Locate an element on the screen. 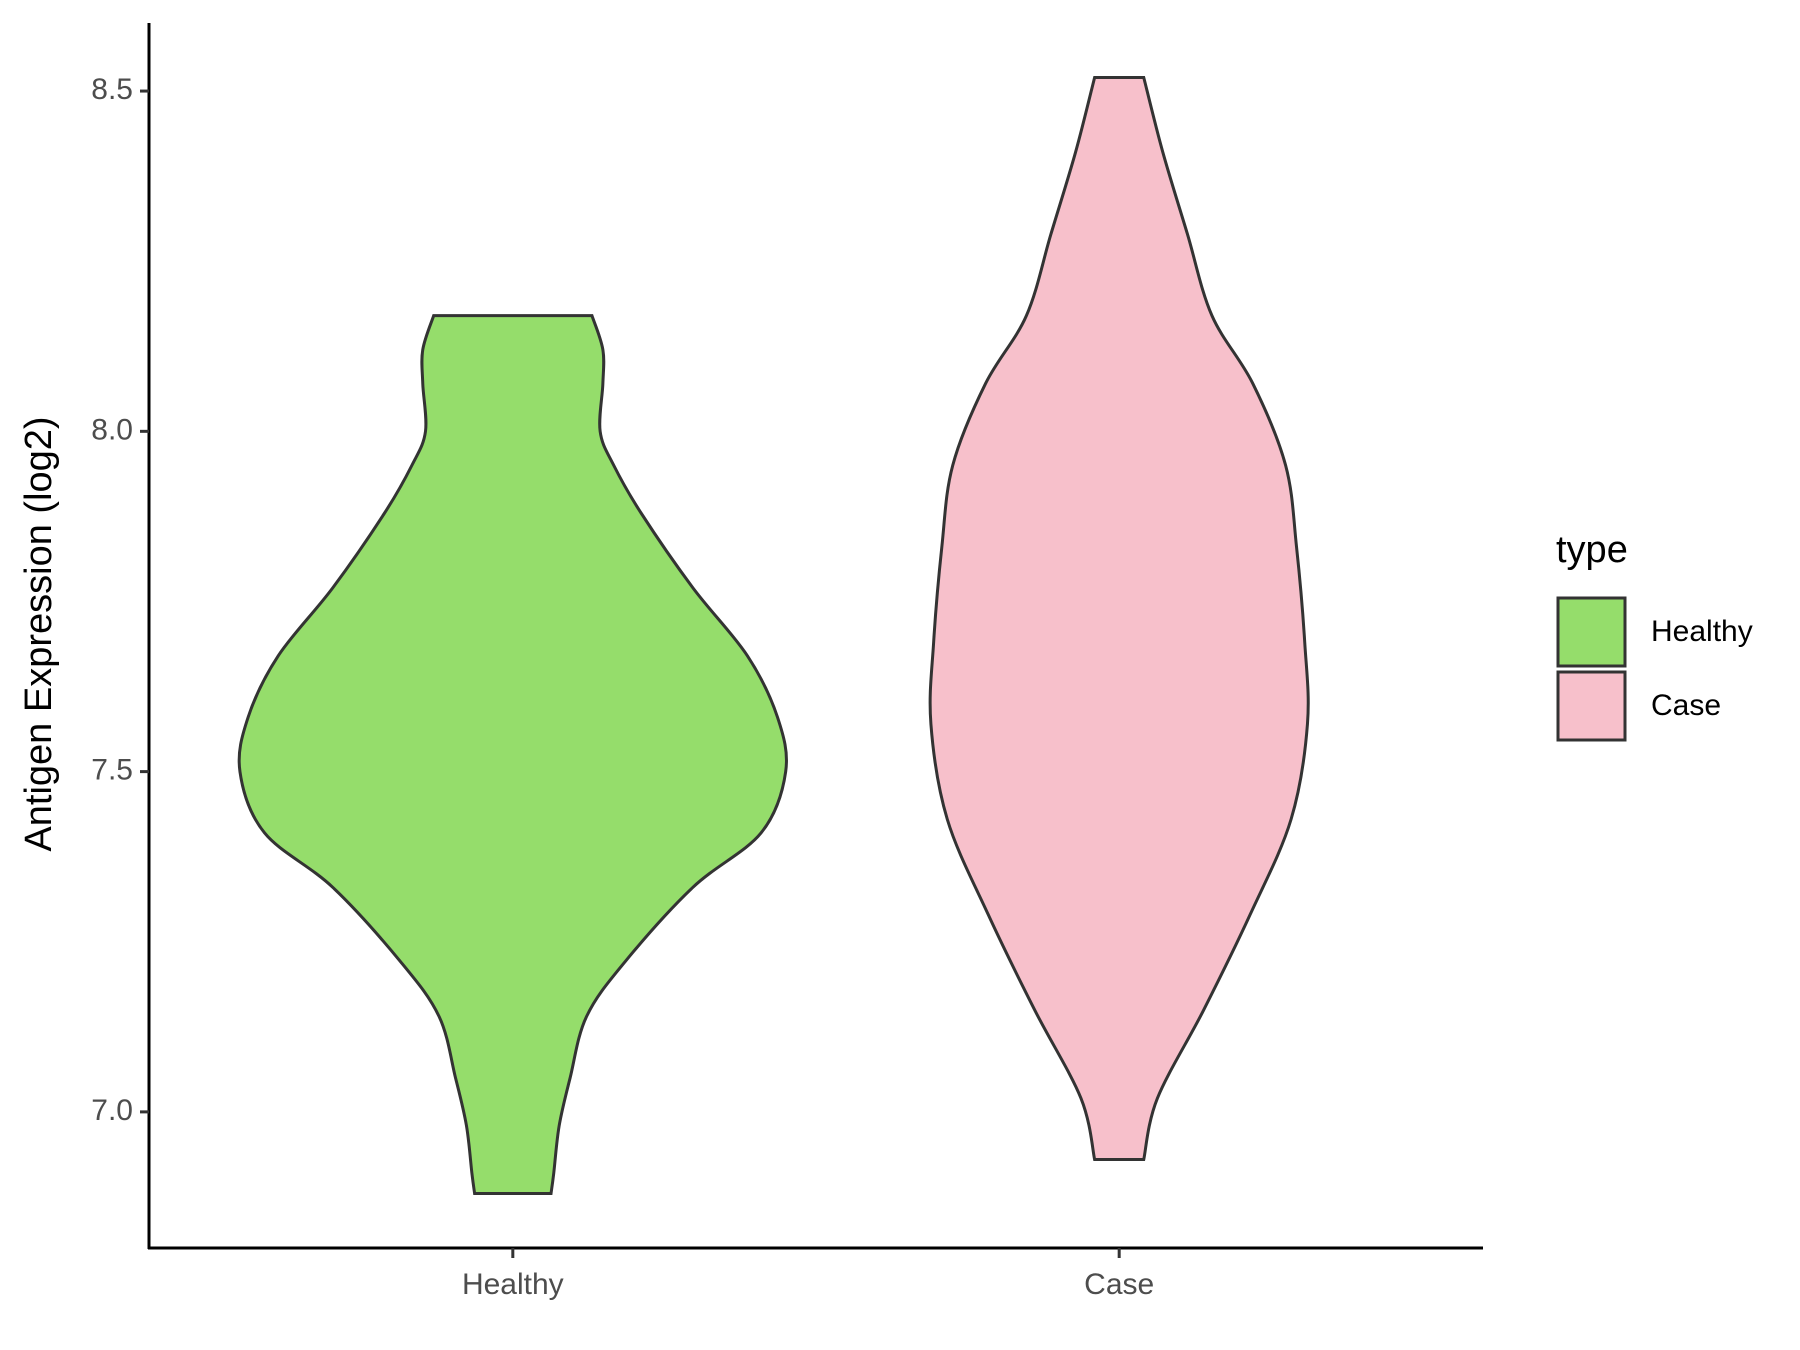 The height and width of the screenshot is (1350, 1800). y-tick-label: 8.5 is located at coordinates (112, 89).